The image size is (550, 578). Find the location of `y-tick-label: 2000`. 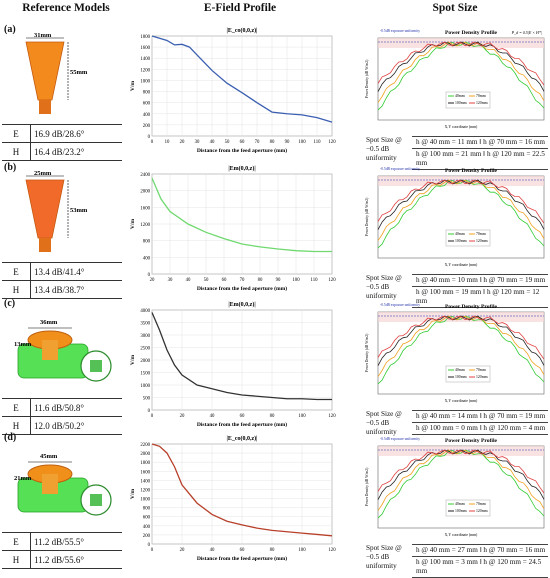

y-tick-label: 2000 is located at coordinates (145, 361).